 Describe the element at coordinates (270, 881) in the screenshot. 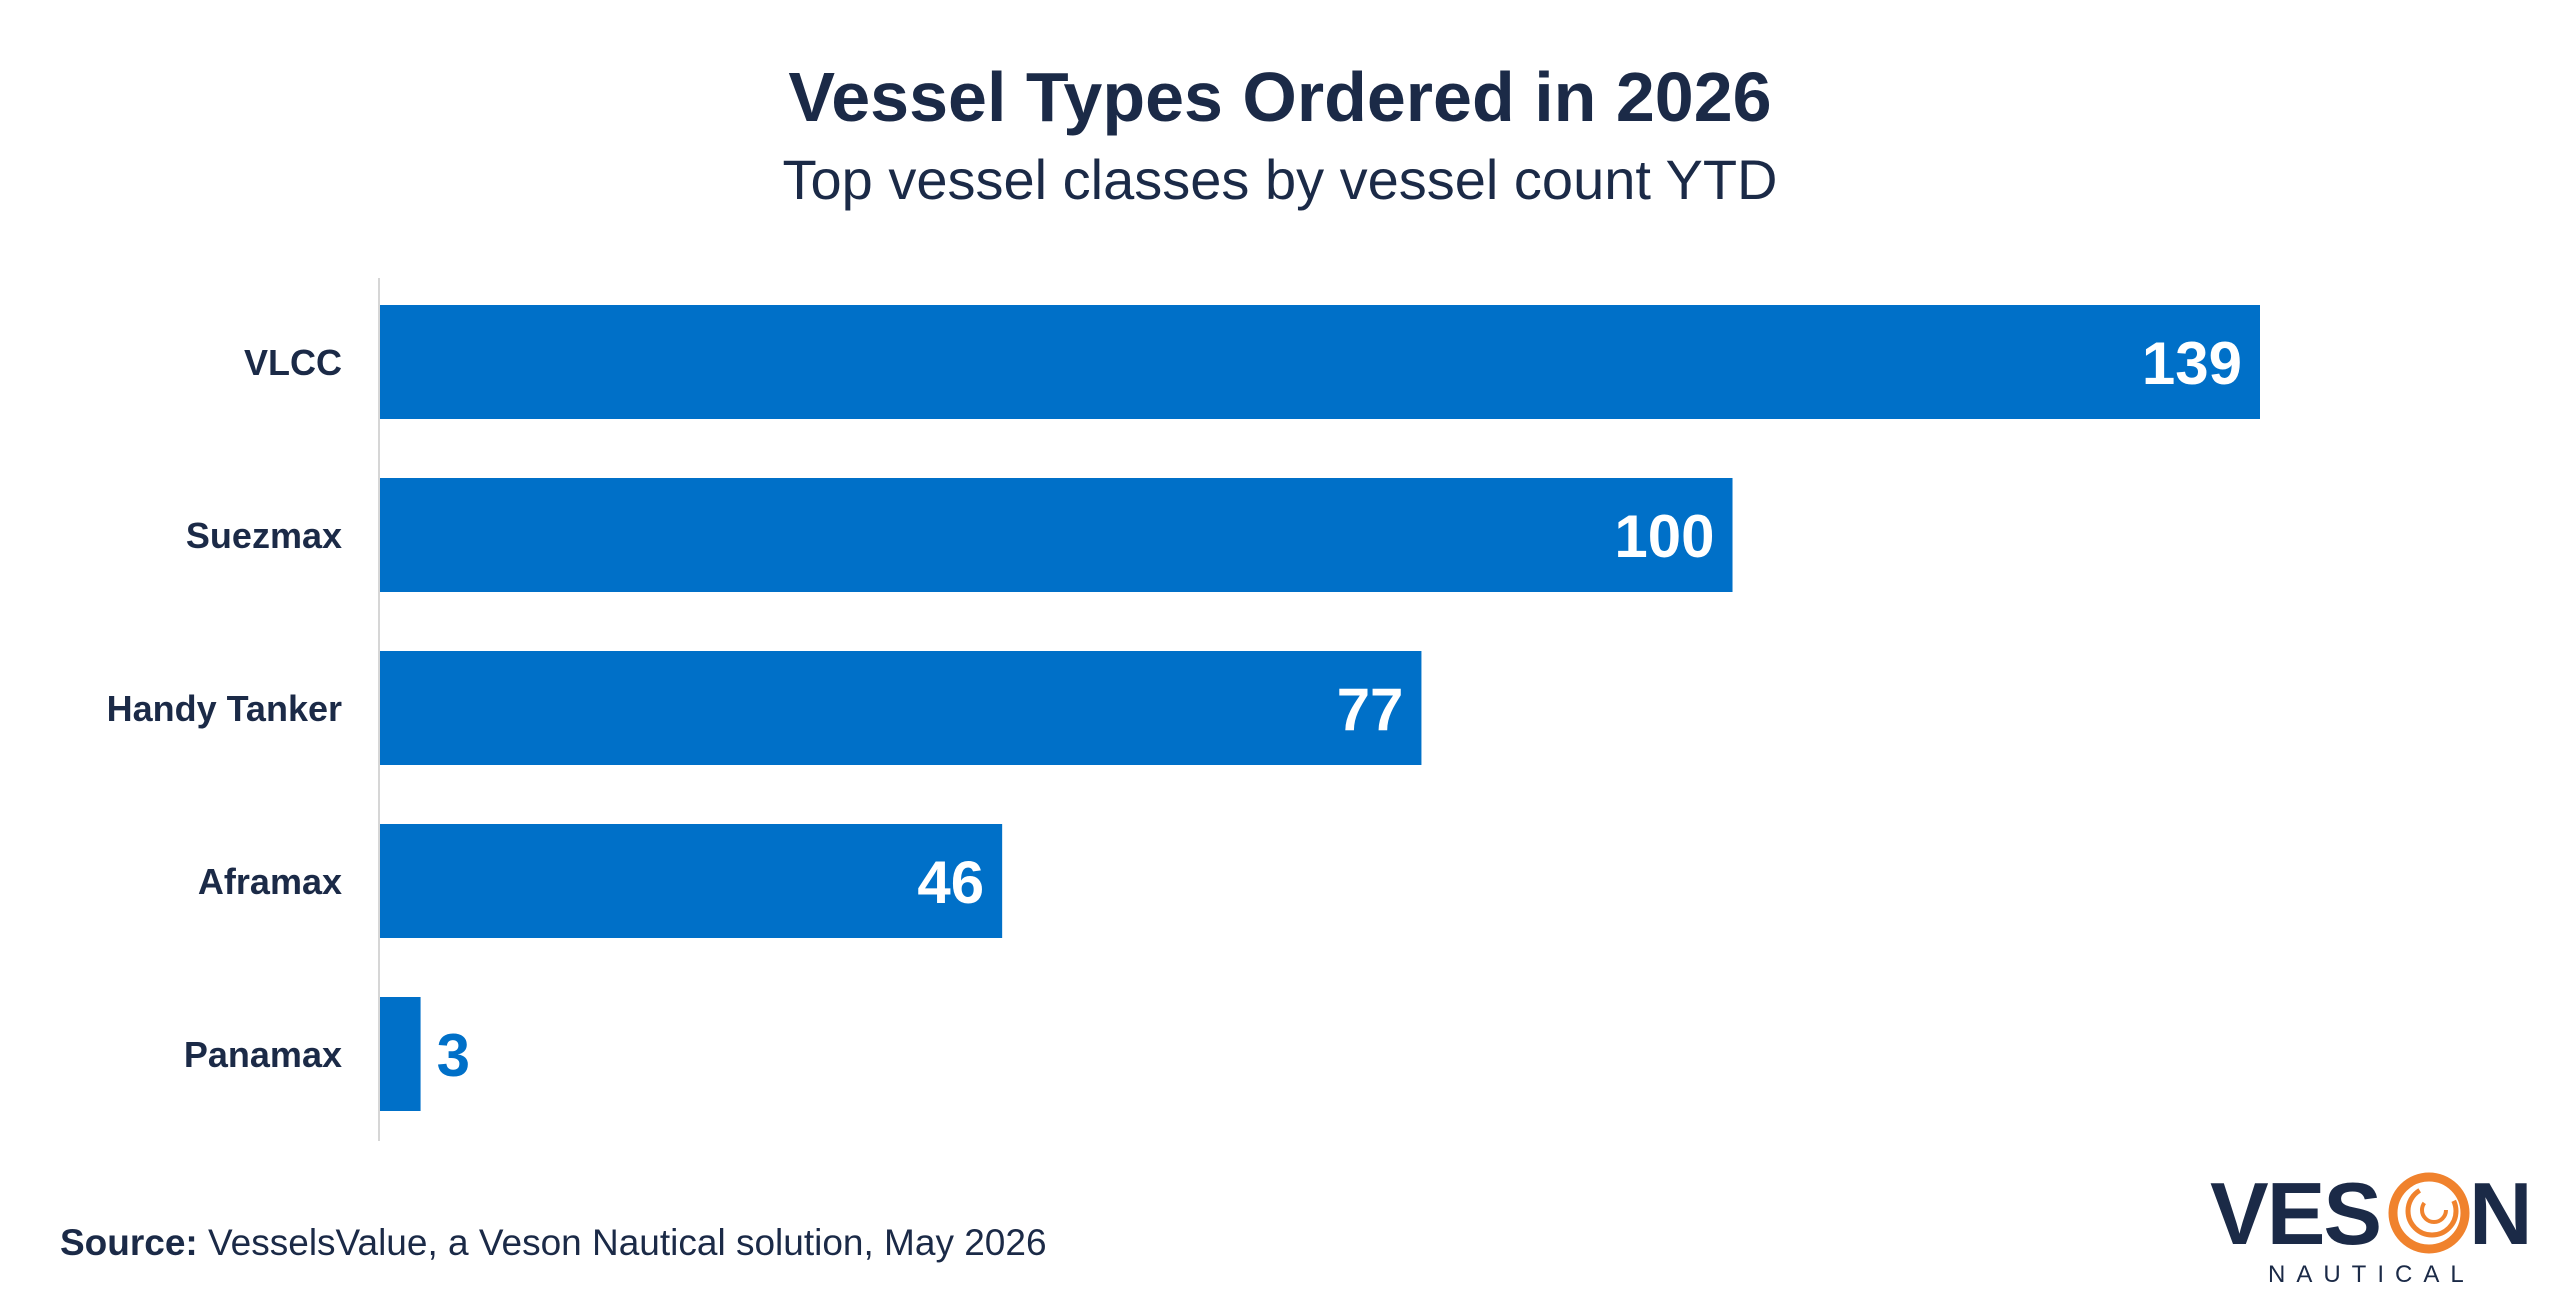

I see `category-label-aframax: Aframax` at that location.